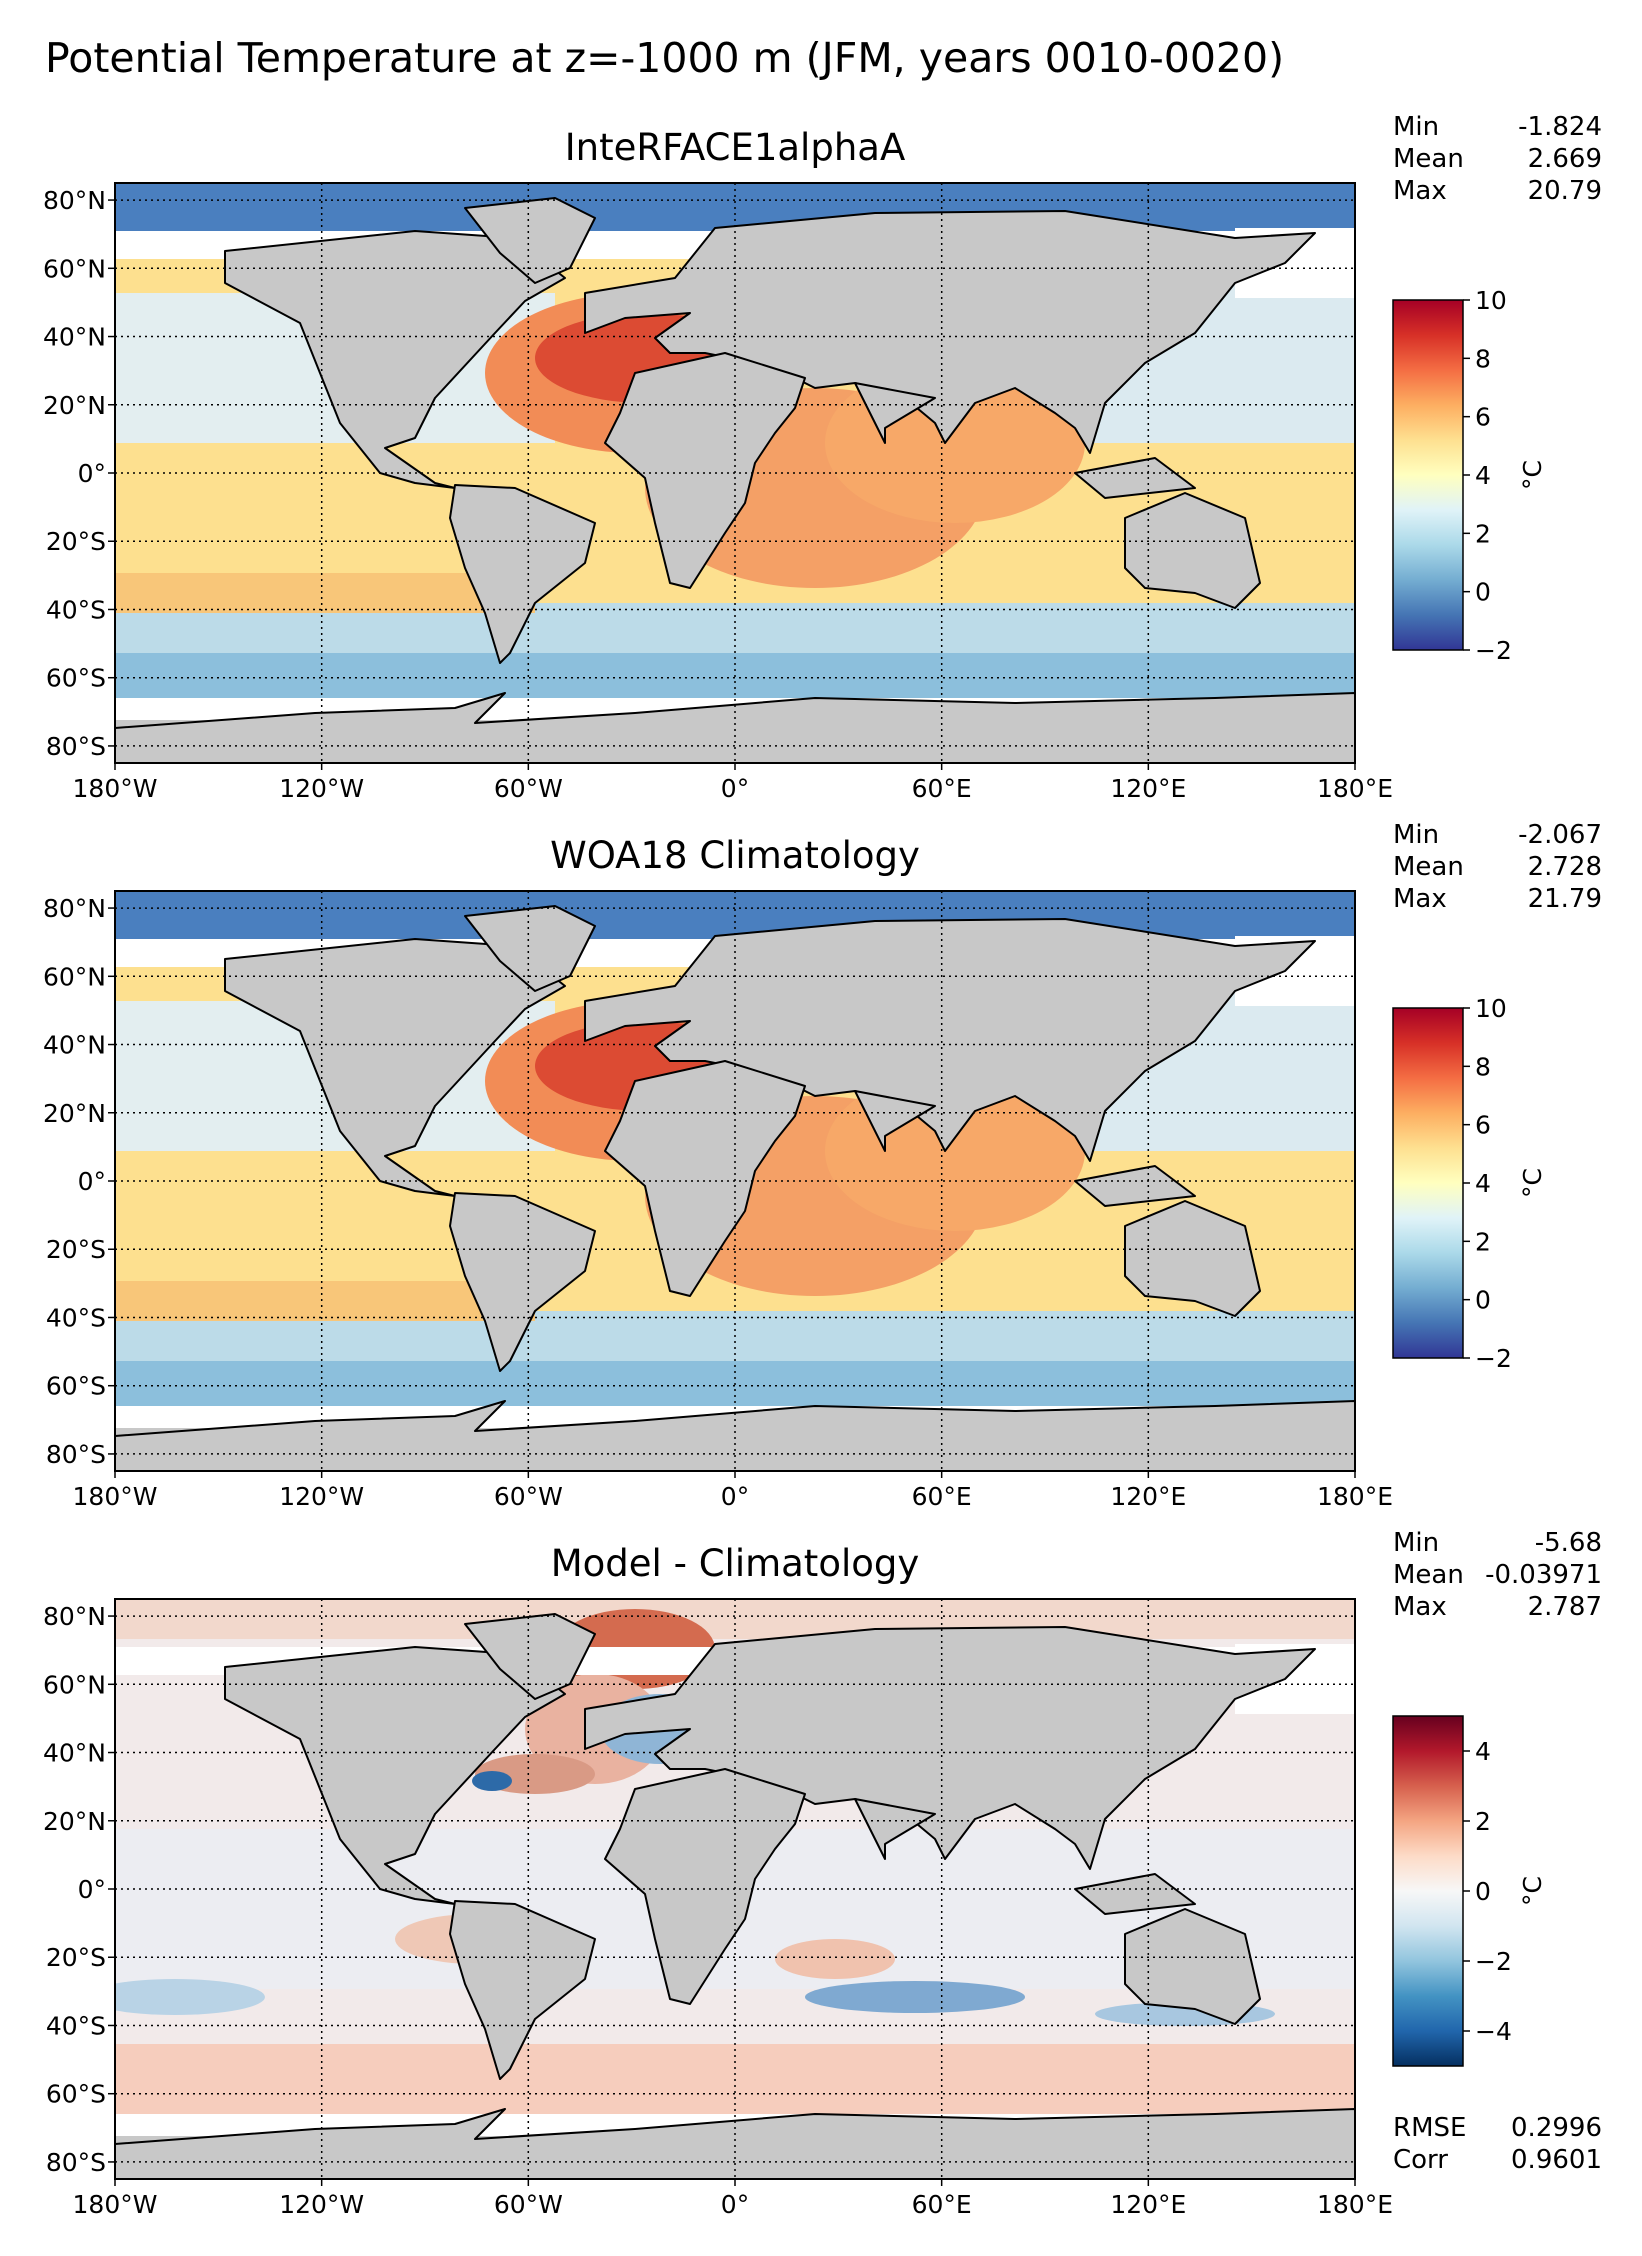  Describe the element at coordinates (1420, 2160) in the screenshot. I see `metric-corr-label: Corr` at that location.